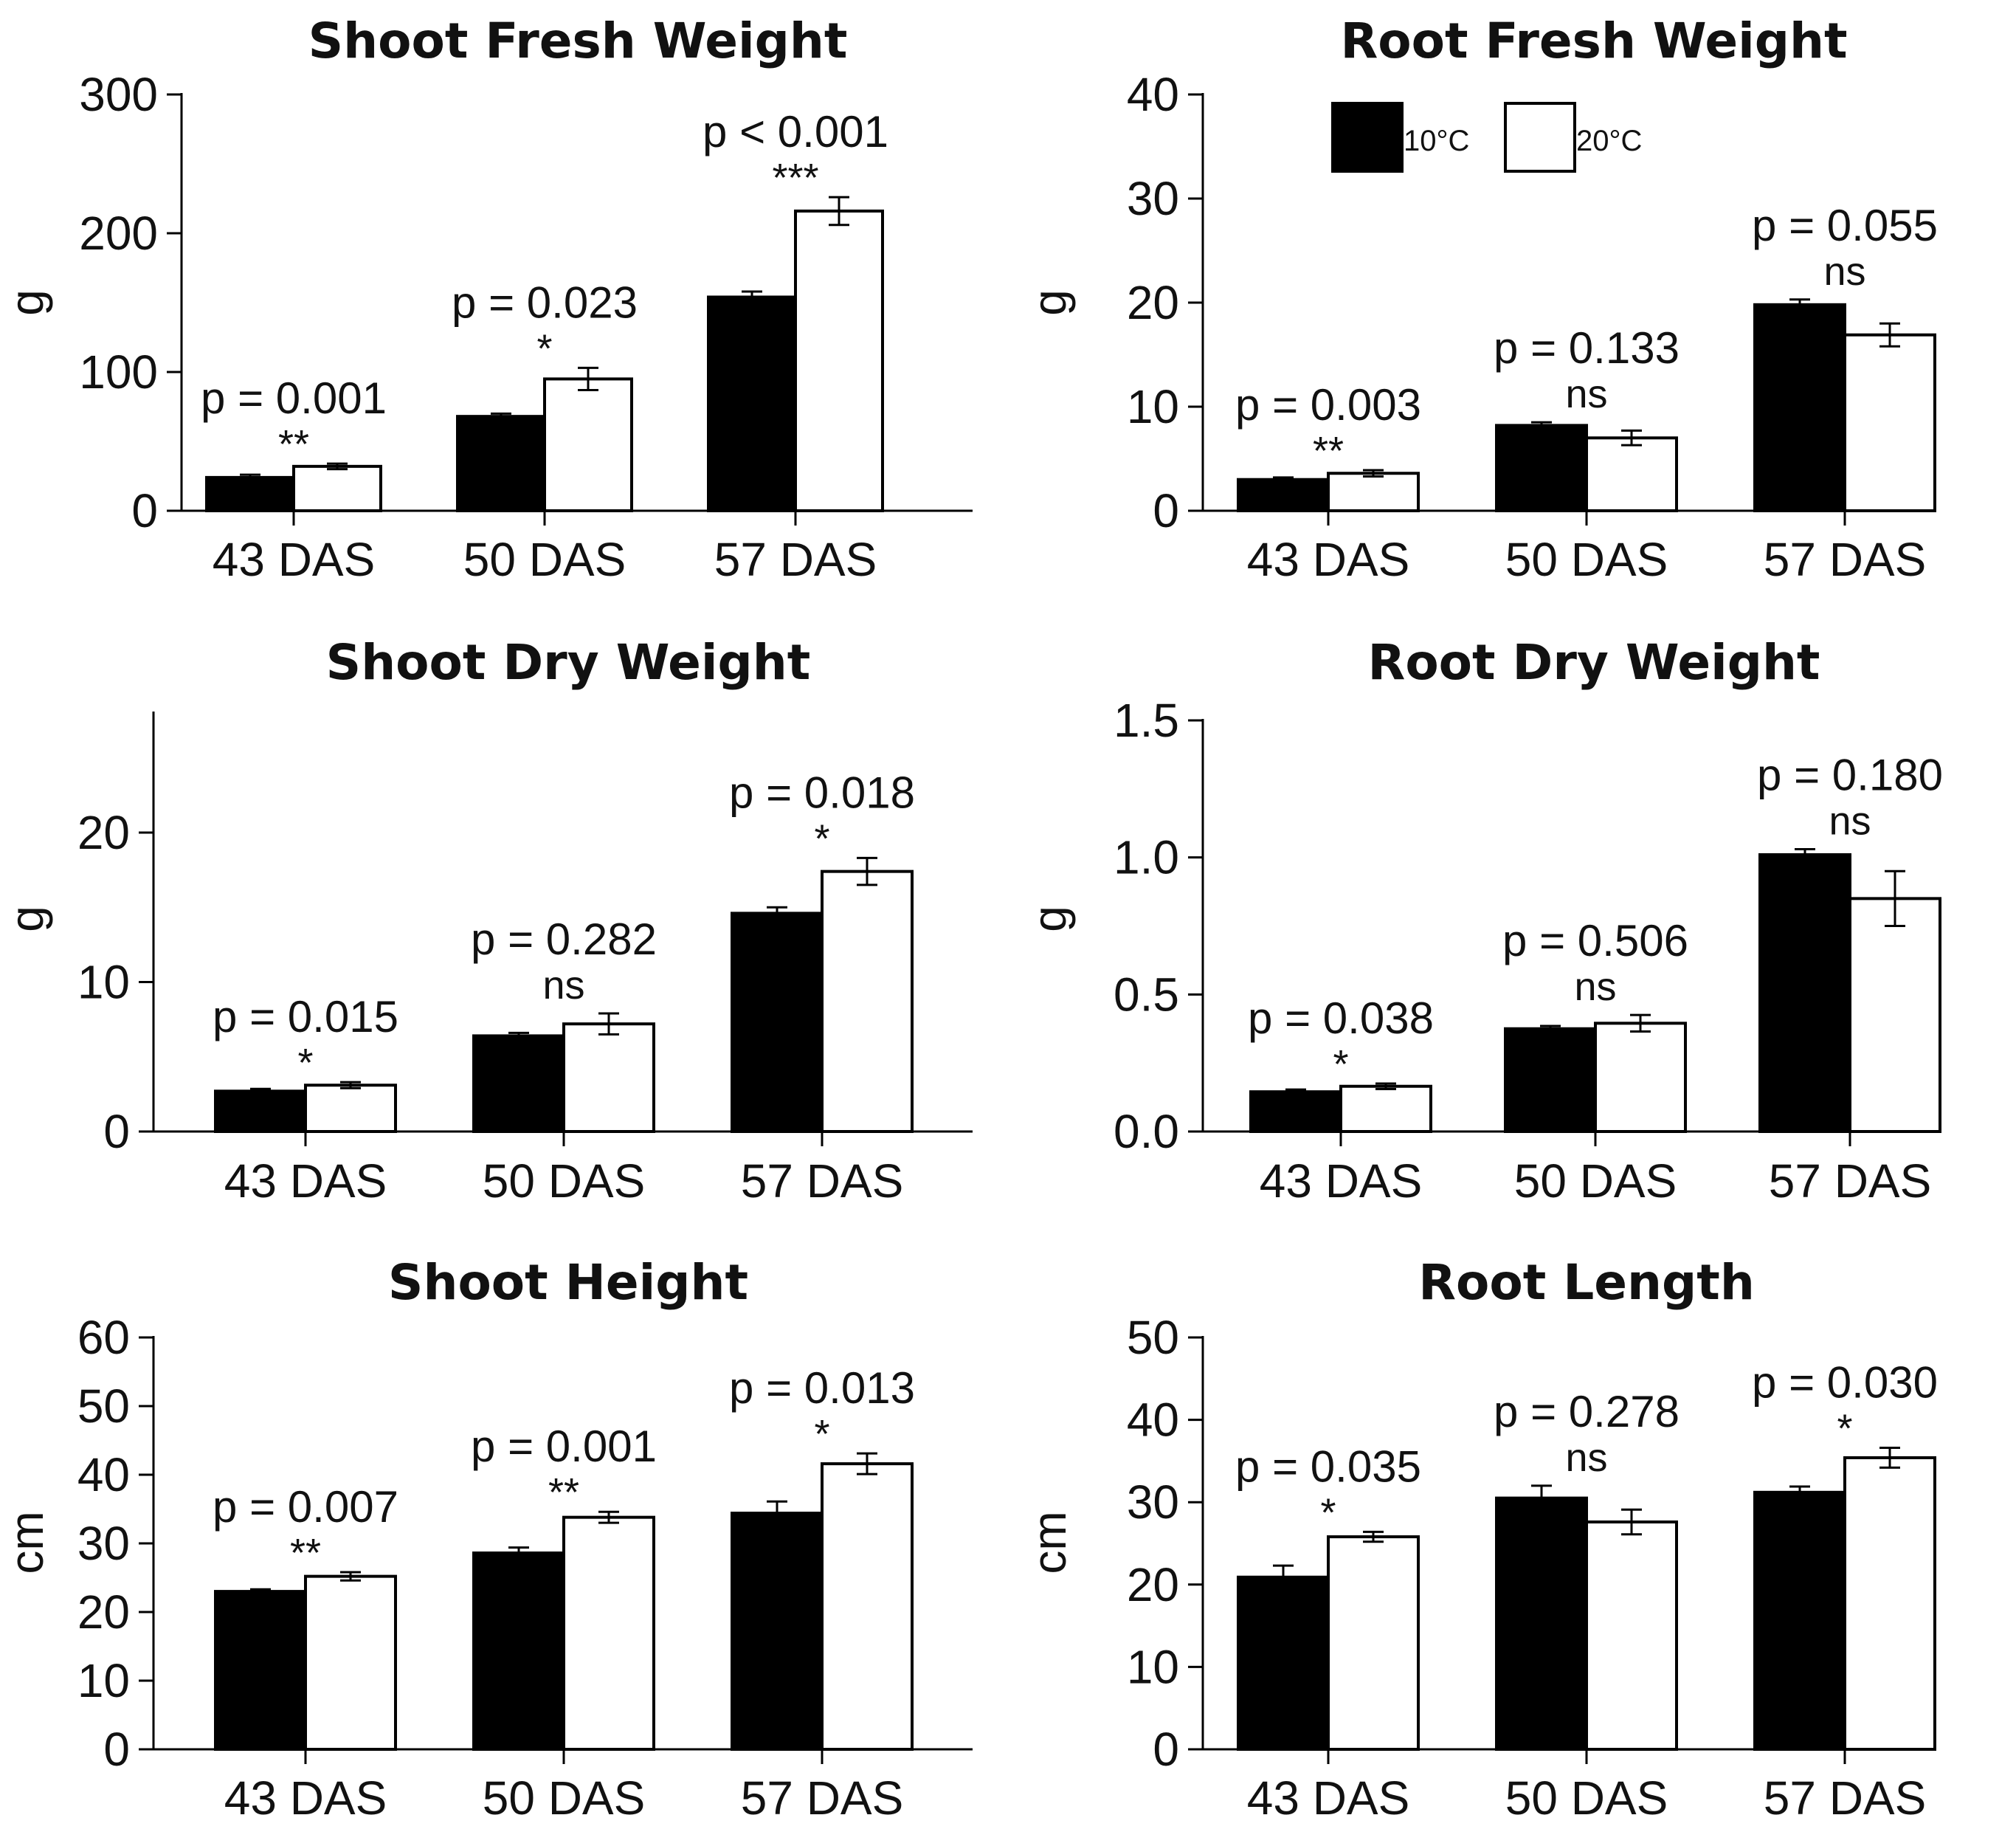 Image resolution: width=2016 pixels, height=1846 pixels. I want to click on y-tick-label: 1.0, so click(1146, 858).